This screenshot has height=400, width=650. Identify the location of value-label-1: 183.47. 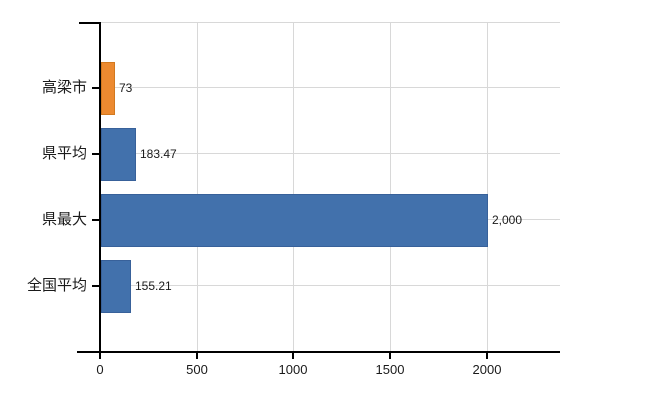
(158, 154).